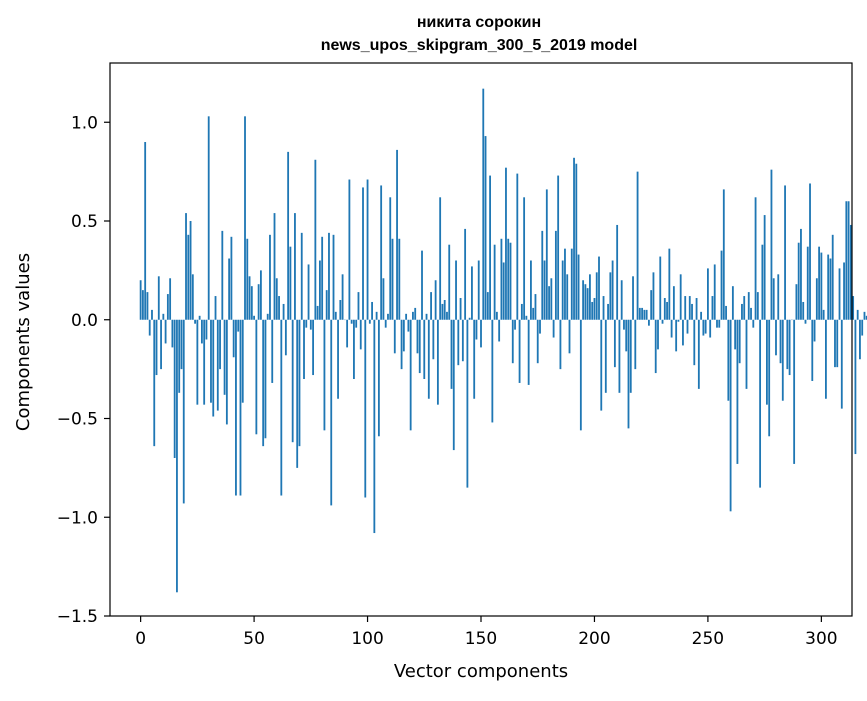  Describe the element at coordinates (84, 123) in the screenshot. I see `y-tick-label: 1.0` at that location.